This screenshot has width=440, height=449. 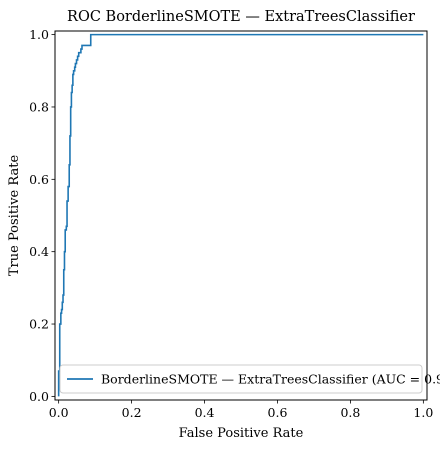 I want to click on x-tick-label: 0.2, so click(x=132, y=412).